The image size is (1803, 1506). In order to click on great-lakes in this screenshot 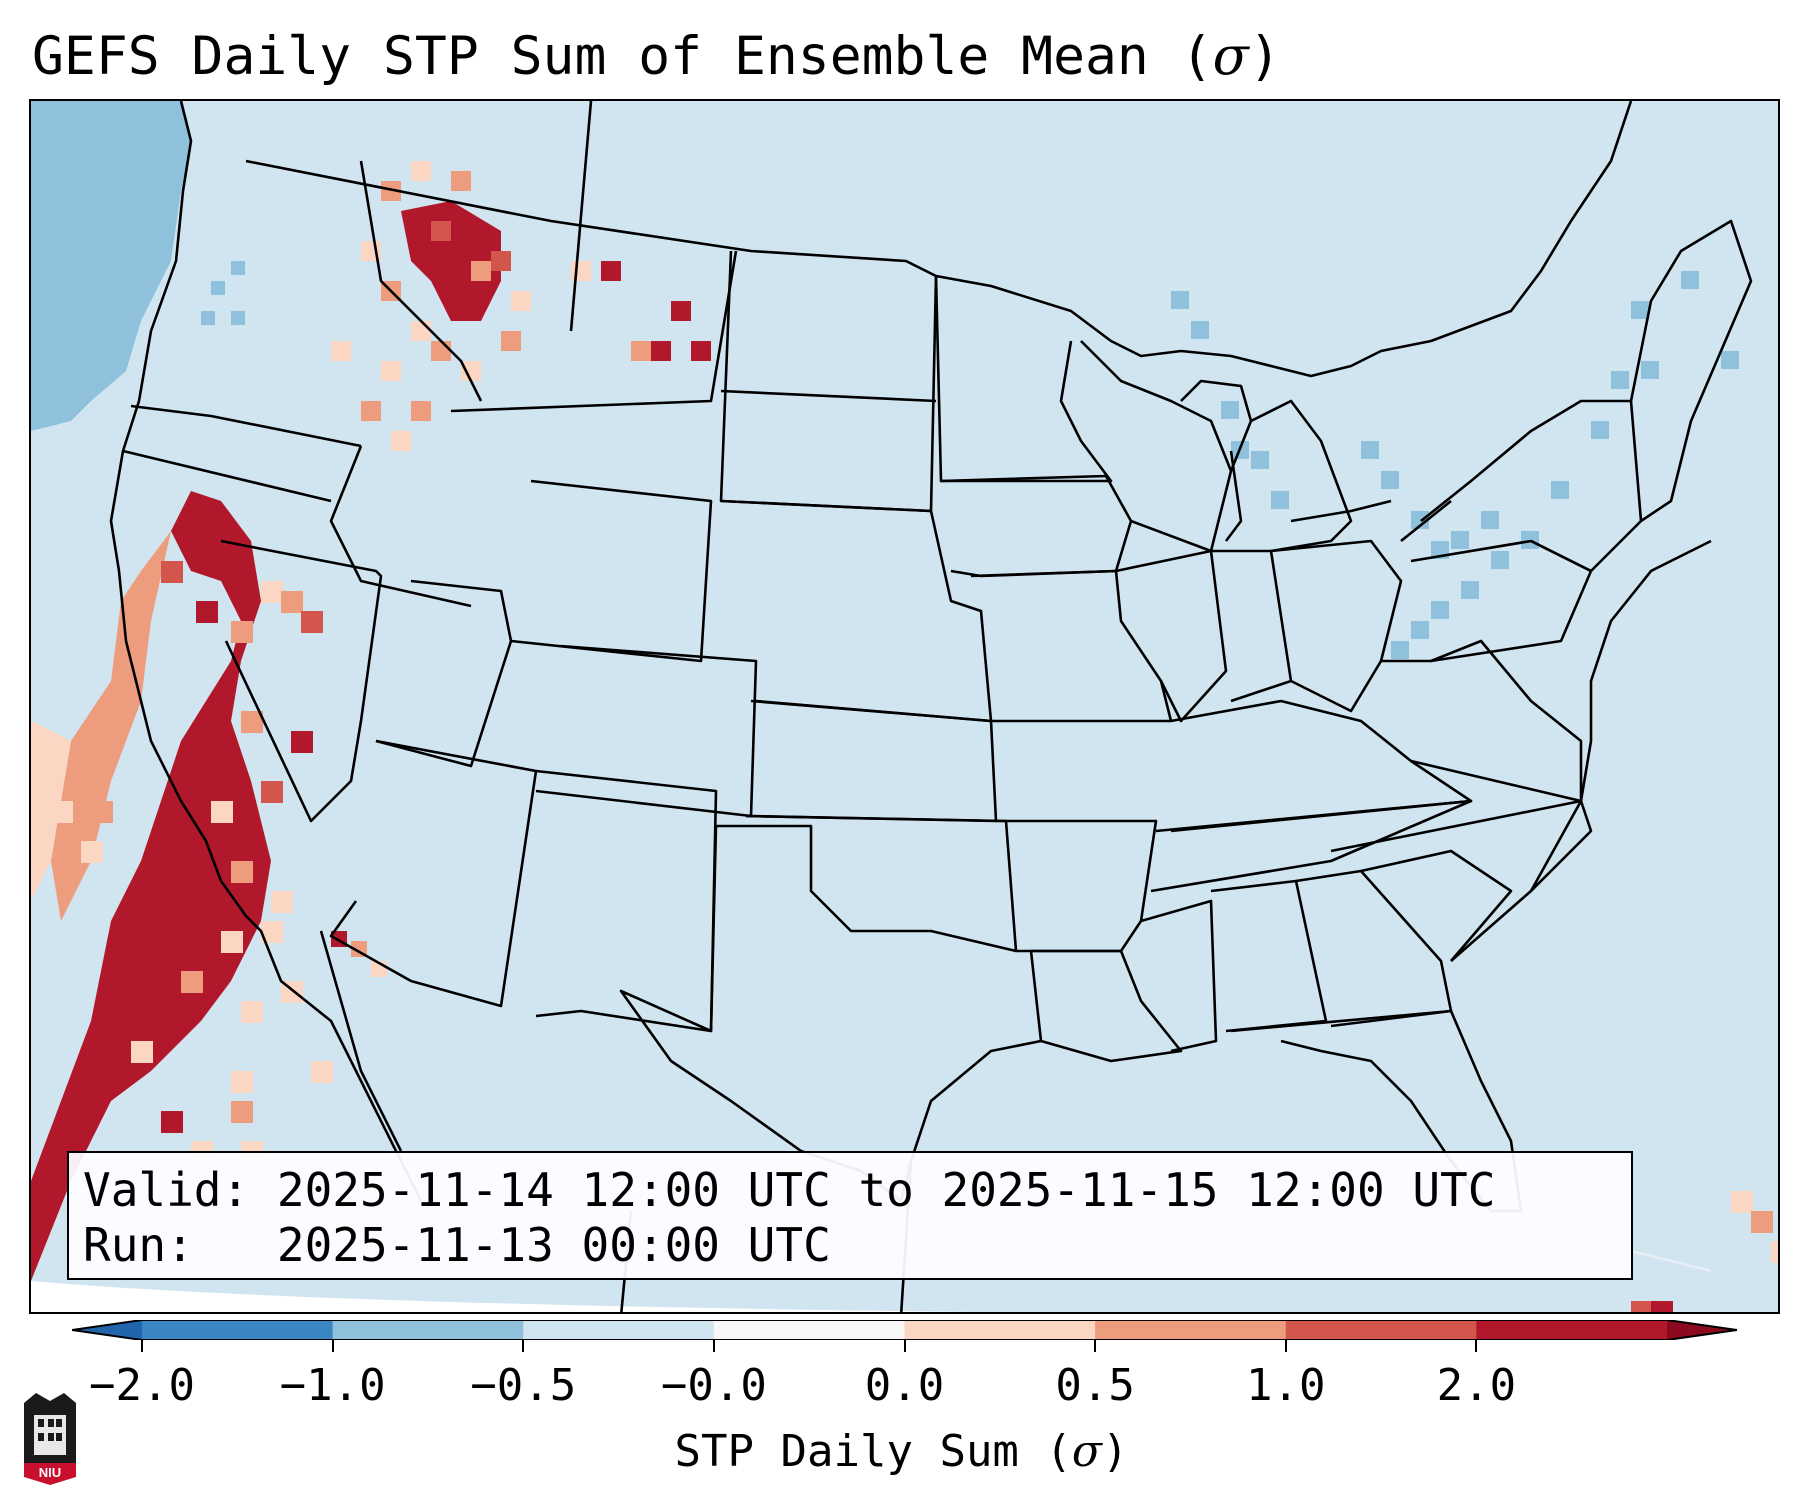, I will do `click(1316, 461)`.